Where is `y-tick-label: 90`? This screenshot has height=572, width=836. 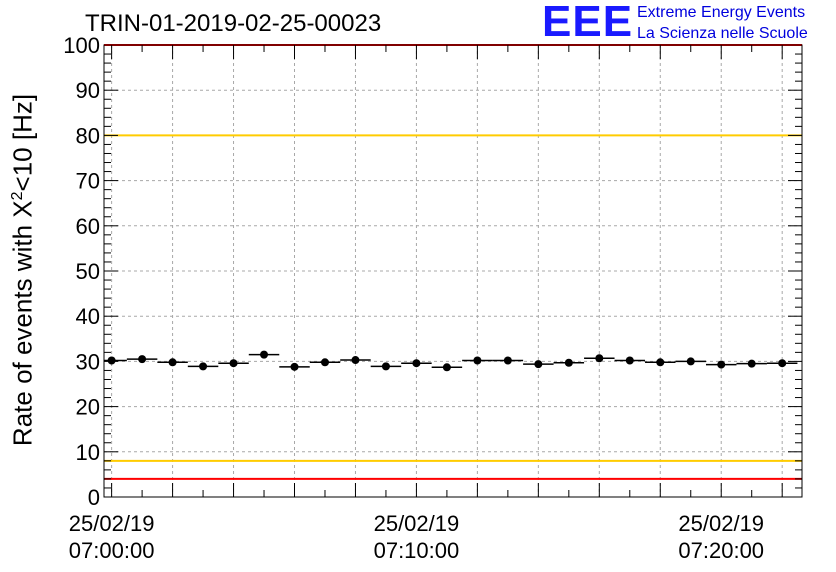 y-tick-label: 90 is located at coordinates (88, 90).